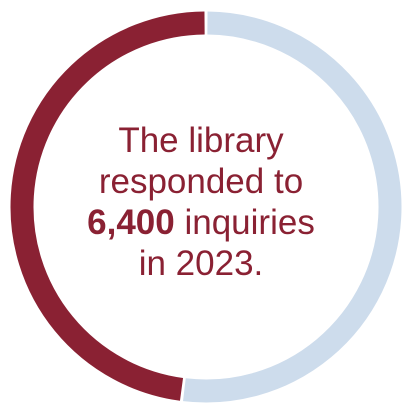 Image resolution: width=402 pixels, height=407 pixels. What do you see at coordinates (201, 263) in the screenshot?
I see `caption-line-4: in 2023.` at bounding box center [201, 263].